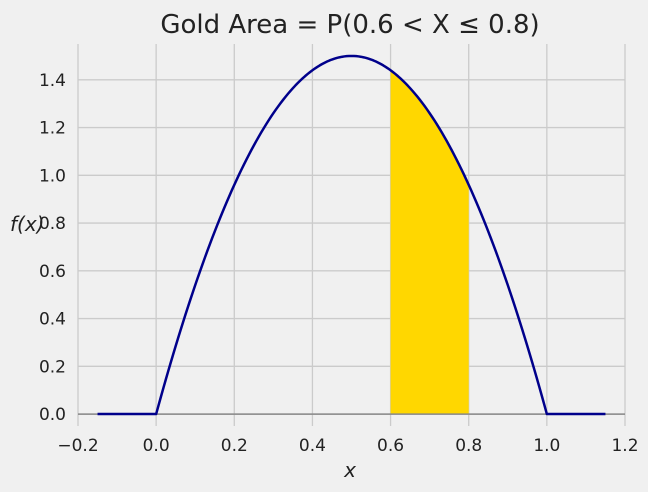 The width and height of the screenshot is (648, 492). I want to click on gold-shaded-area, so click(429, 242).